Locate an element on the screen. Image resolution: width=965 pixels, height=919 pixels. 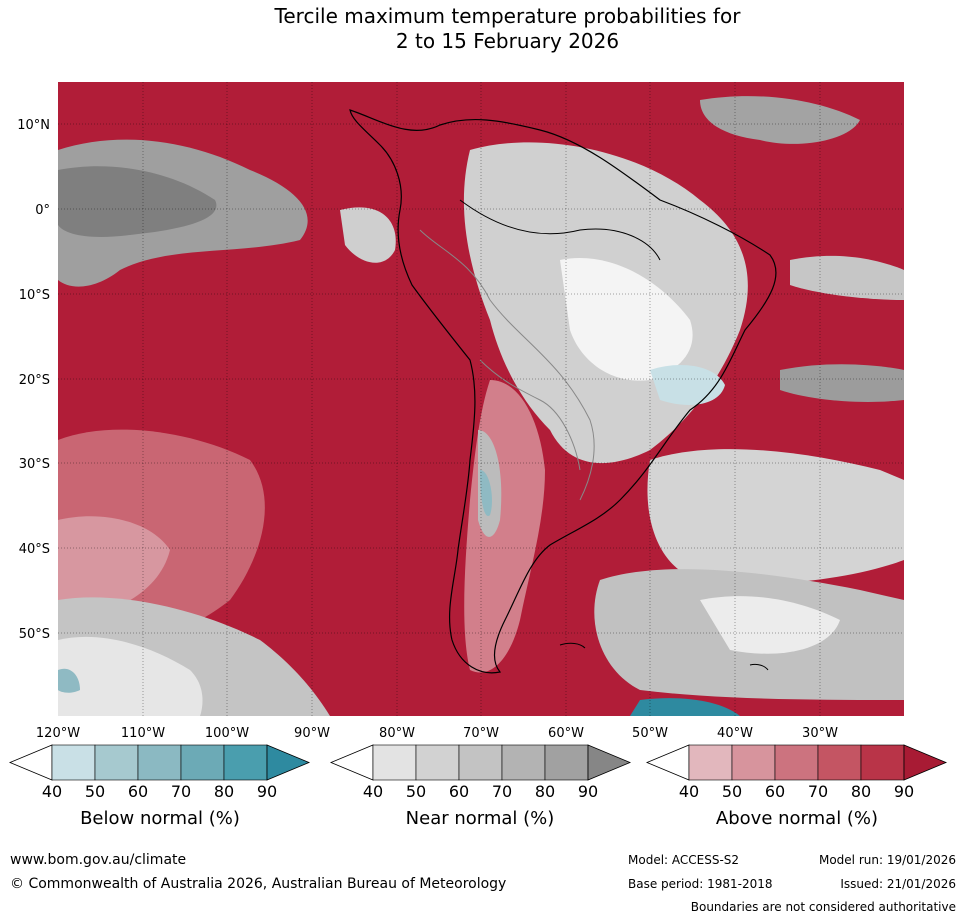
lon-label: 100°W is located at coordinates (227, 733).